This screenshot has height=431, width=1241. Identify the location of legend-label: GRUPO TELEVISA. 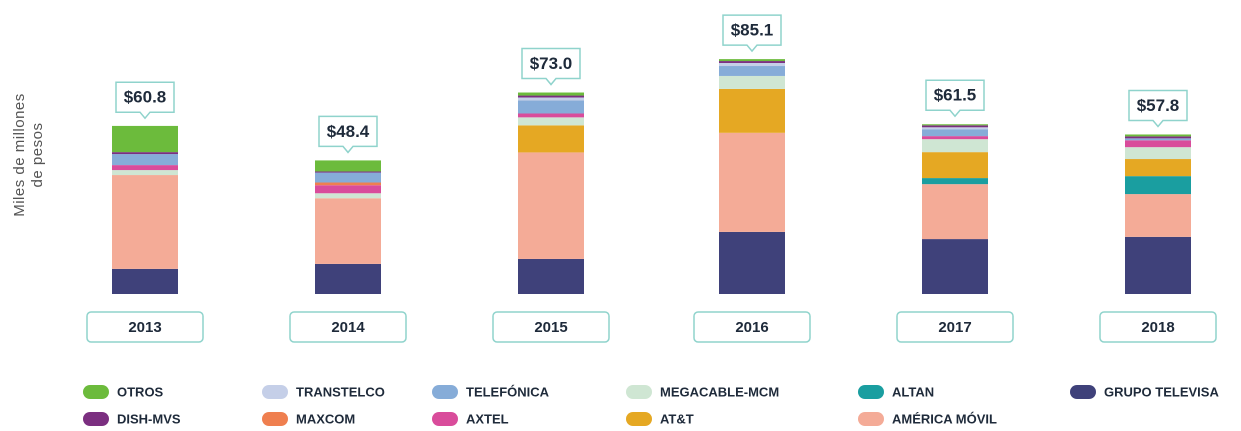
(1161, 391).